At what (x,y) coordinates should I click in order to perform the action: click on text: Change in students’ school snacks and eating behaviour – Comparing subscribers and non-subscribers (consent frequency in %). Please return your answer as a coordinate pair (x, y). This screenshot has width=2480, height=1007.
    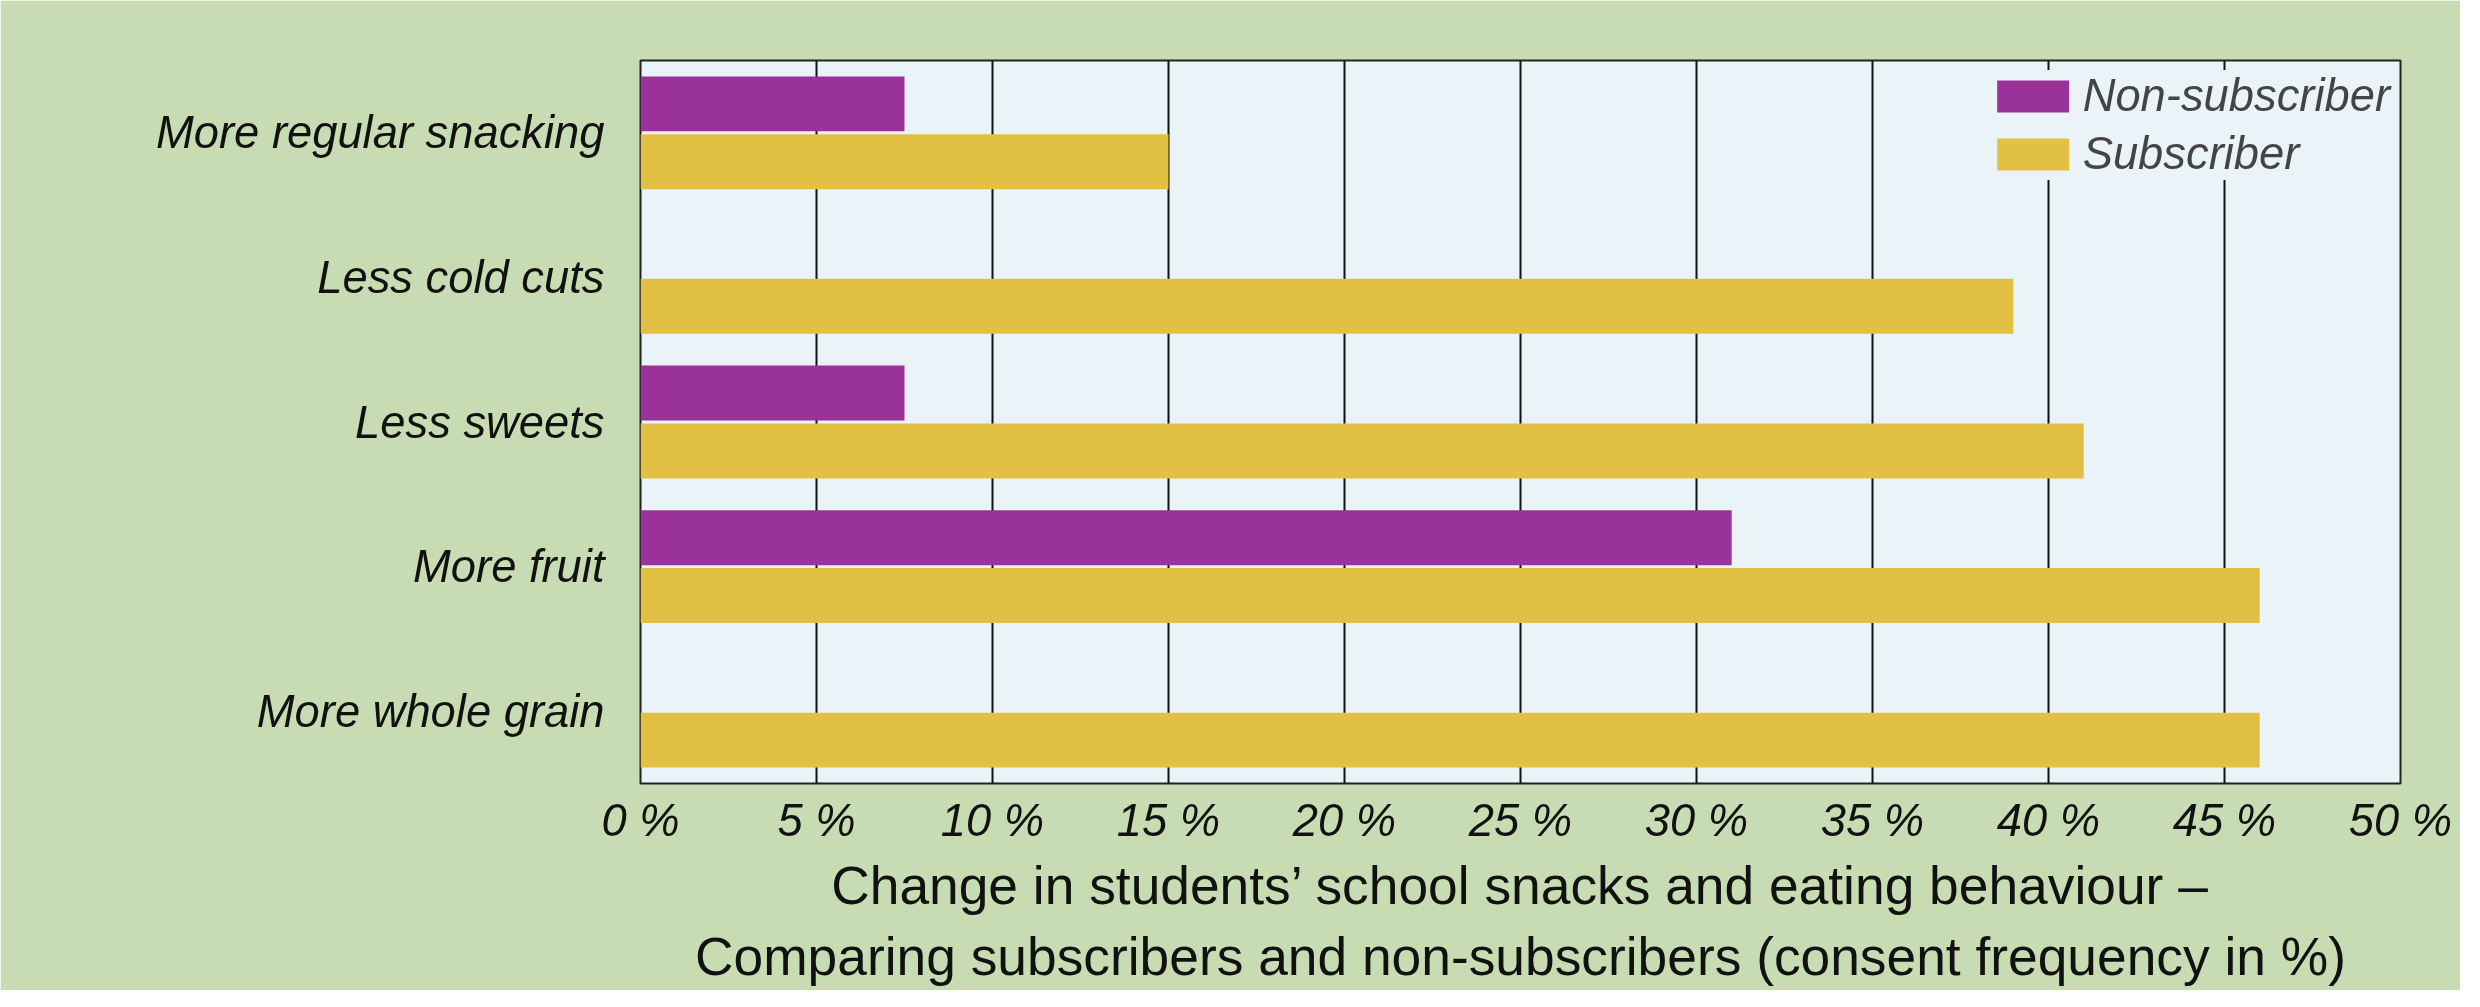
    Looking at the image, I should click on (1521, 920).